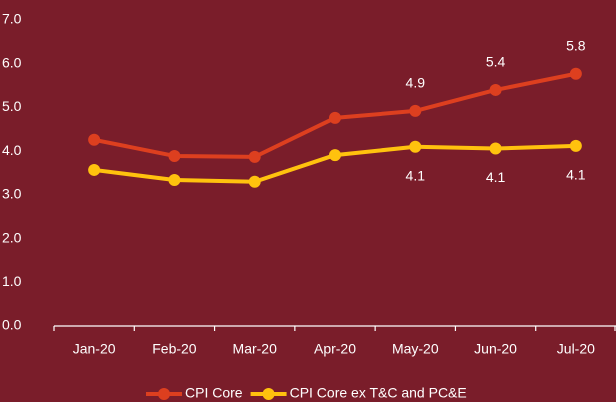 Image resolution: width=616 pixels, height=402 pixels. Describe the element at coordinates (495, 349) in the screenshot. I see `x-tick-label: Jun-20` at that location.